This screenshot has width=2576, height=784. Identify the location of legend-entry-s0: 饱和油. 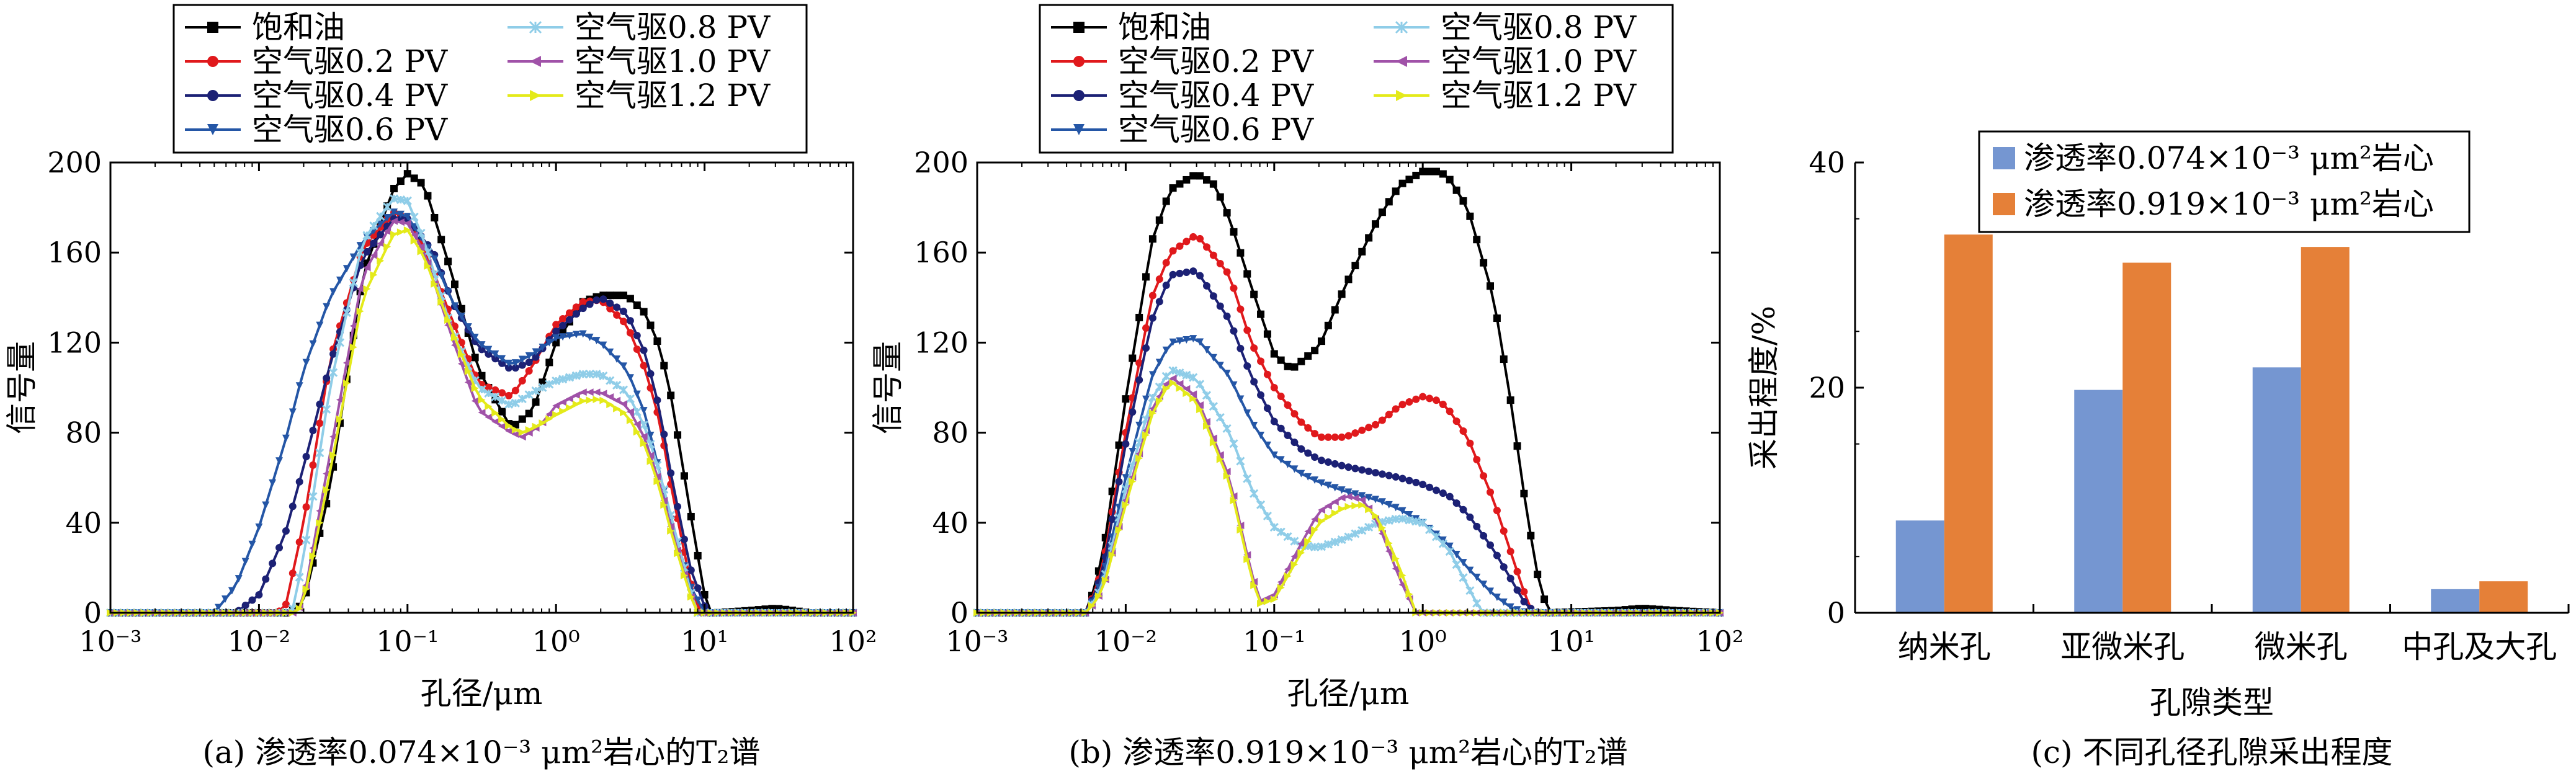
(265, 27).